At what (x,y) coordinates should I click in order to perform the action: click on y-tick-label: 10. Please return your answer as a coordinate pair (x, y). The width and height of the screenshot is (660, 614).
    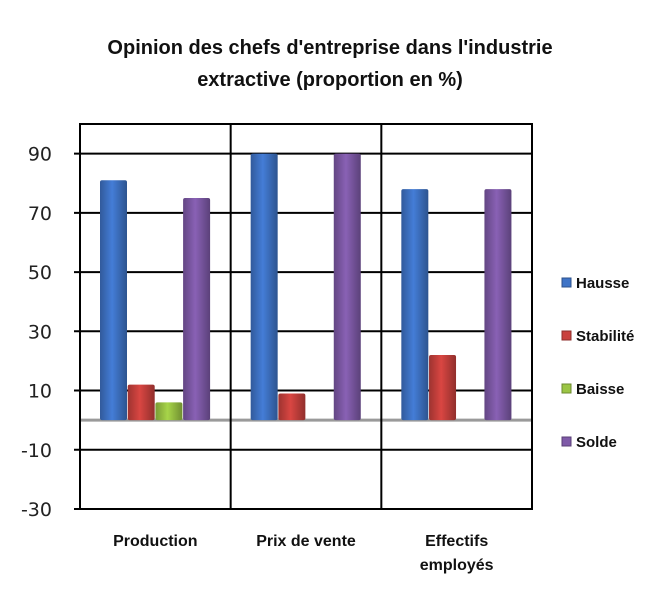
    Looking at the image, I should click on (40, 392).